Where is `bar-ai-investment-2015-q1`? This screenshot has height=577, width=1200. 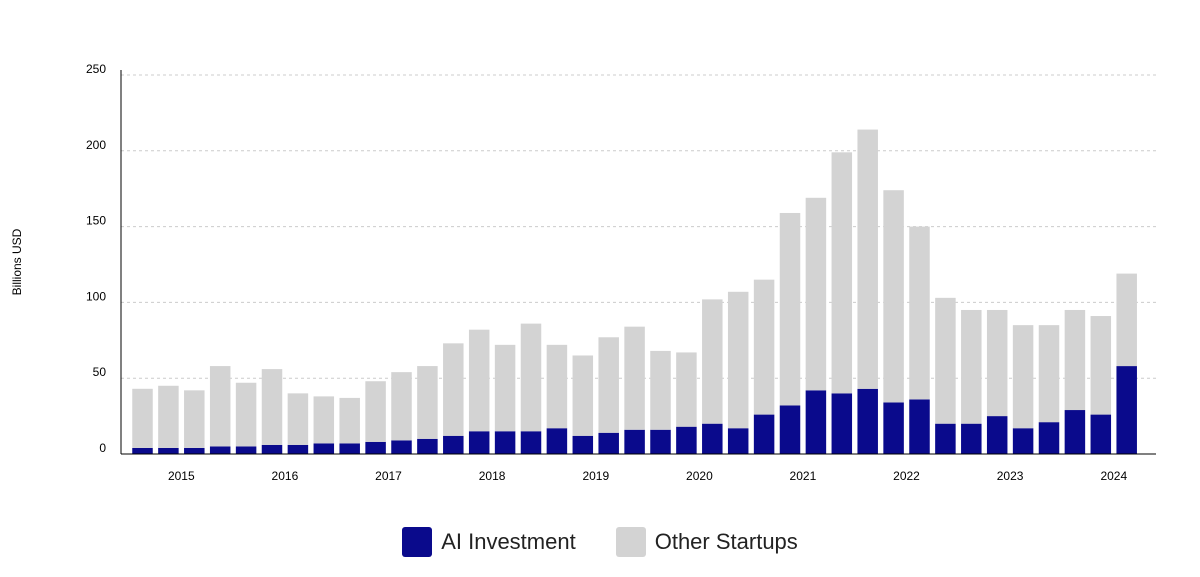 bar-ai-investment-2015-q1 is located at coordinates (142, 450).